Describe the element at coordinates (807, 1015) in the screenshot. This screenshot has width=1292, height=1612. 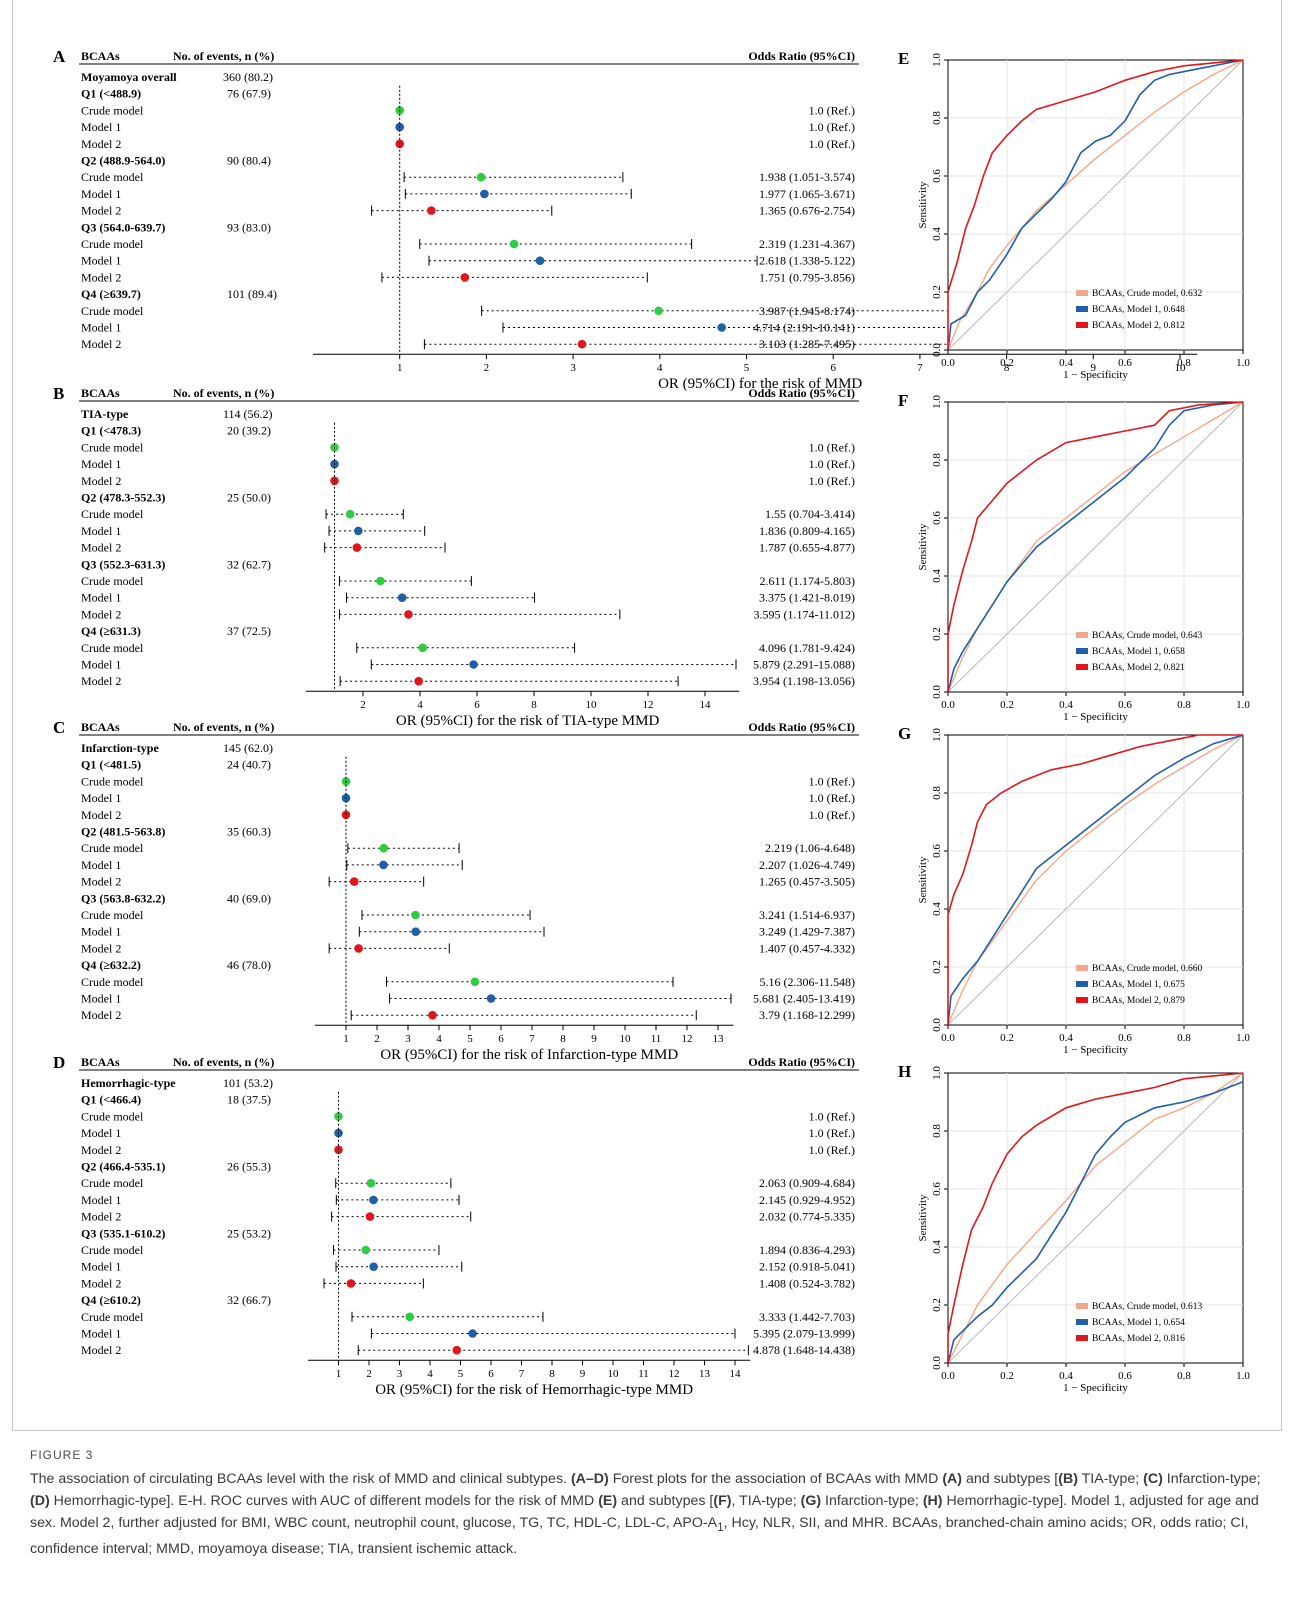
I see `or-value: 3.79 (1.168-12.299)` at that location.